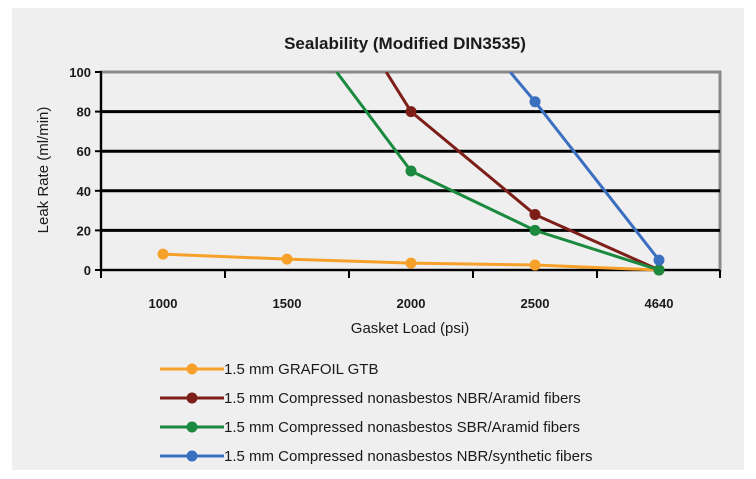  Describe the element at coordinates (535, 303) in the screenshot. I see `x-tick-label: 2500` at that location.